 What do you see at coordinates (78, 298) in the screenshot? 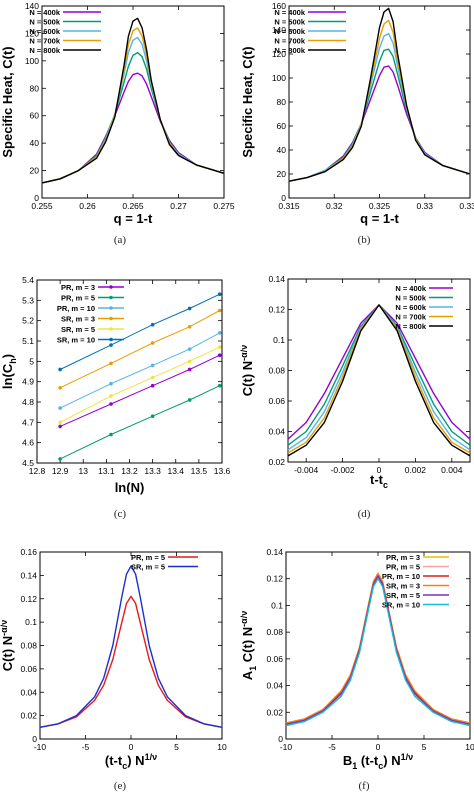
I see `legend-label: PR, m = 5` at bounding box center [78, 298].